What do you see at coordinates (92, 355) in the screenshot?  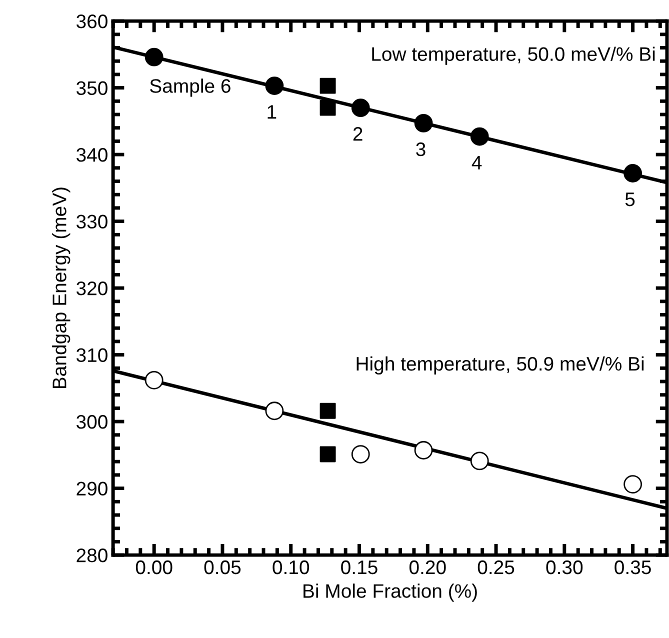 I see `y-tick-label: 310` at bounding box center [92, 355].